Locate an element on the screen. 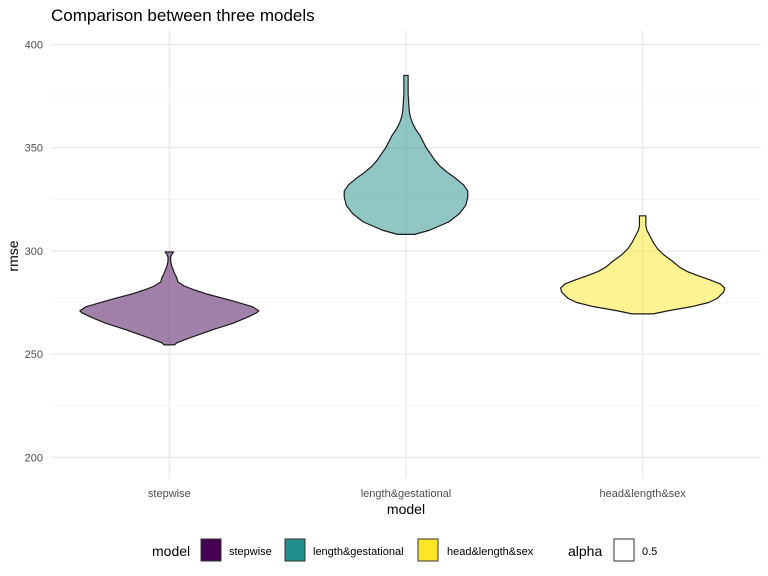 The height and width of the screenshot is (576, 768). y-axis-ticks: 200 250 300 350 400 is located at coordinates (34, 251).